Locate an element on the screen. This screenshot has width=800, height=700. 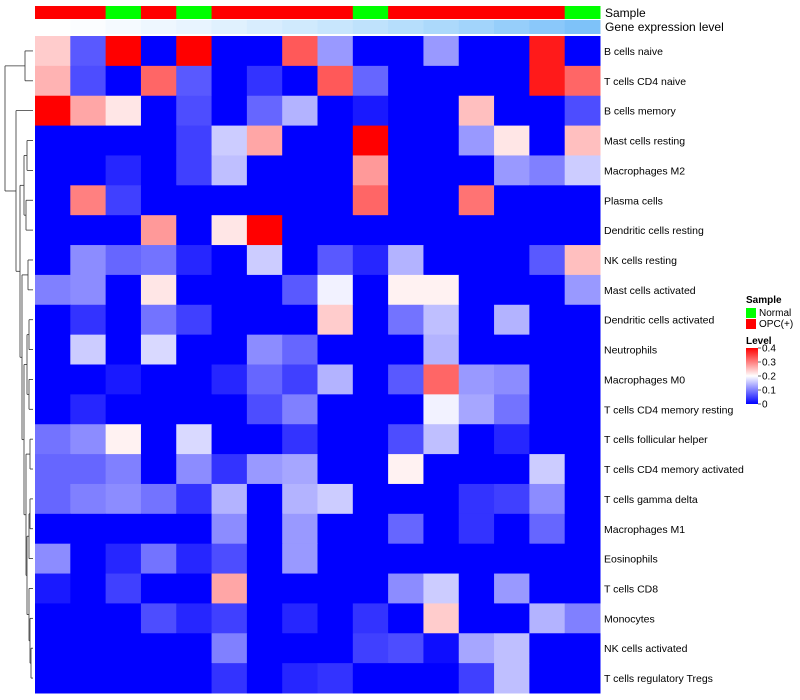
row-label: Mast cells resting is located at coordinates (644, 142).